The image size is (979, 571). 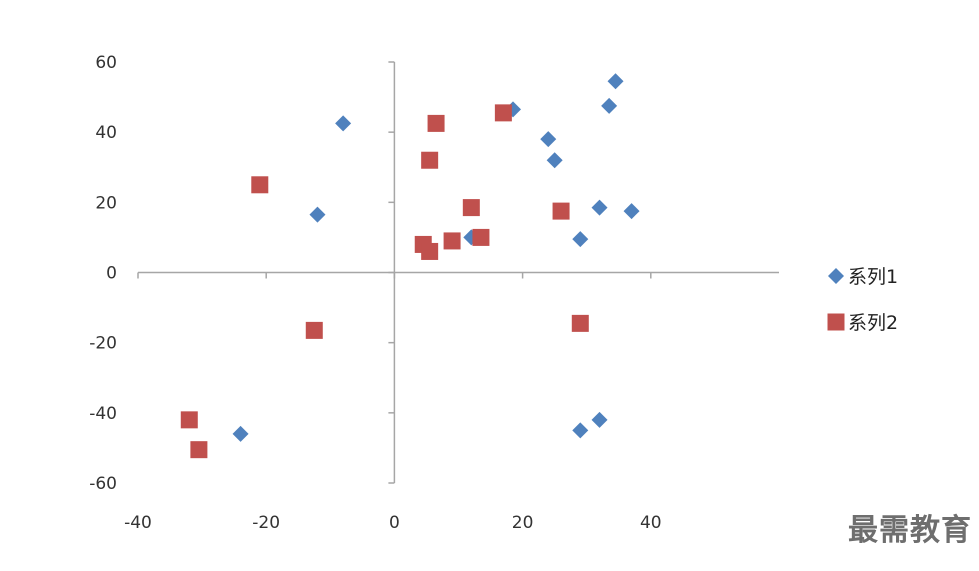 I want to click on y-tick-label: 60, so click(x=106, y=63).